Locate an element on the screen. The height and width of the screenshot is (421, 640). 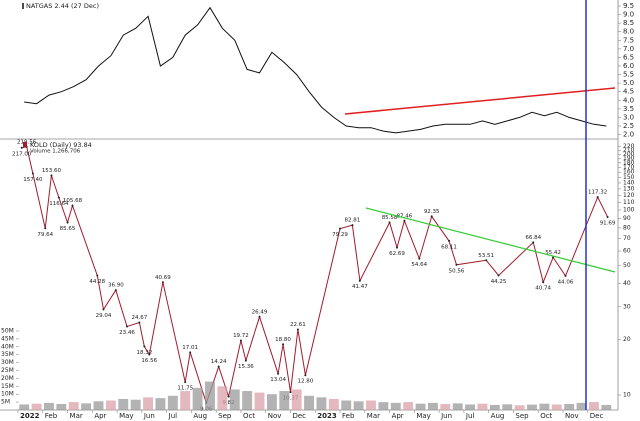
x-tick-label: Dec is located at coordinates (597, 416).